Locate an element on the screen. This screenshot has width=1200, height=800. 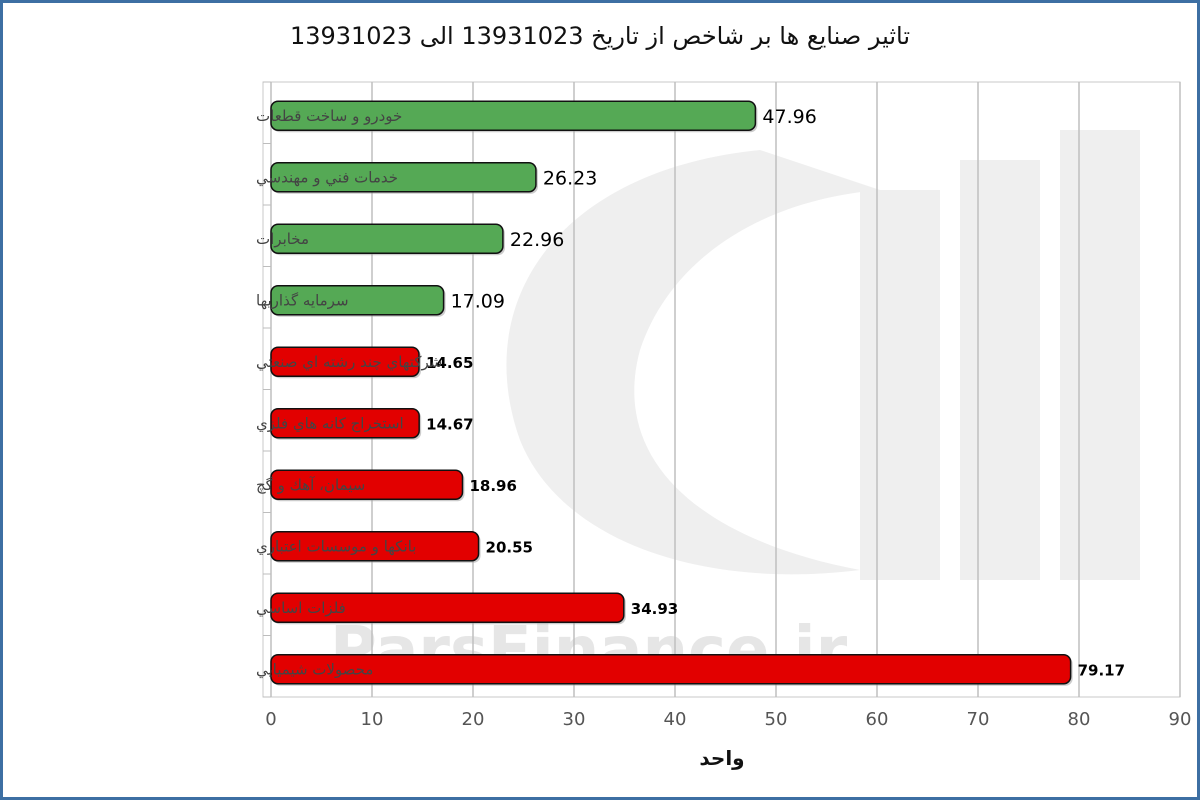
x-tick-label: 0 is located at coordinates (270, 719).